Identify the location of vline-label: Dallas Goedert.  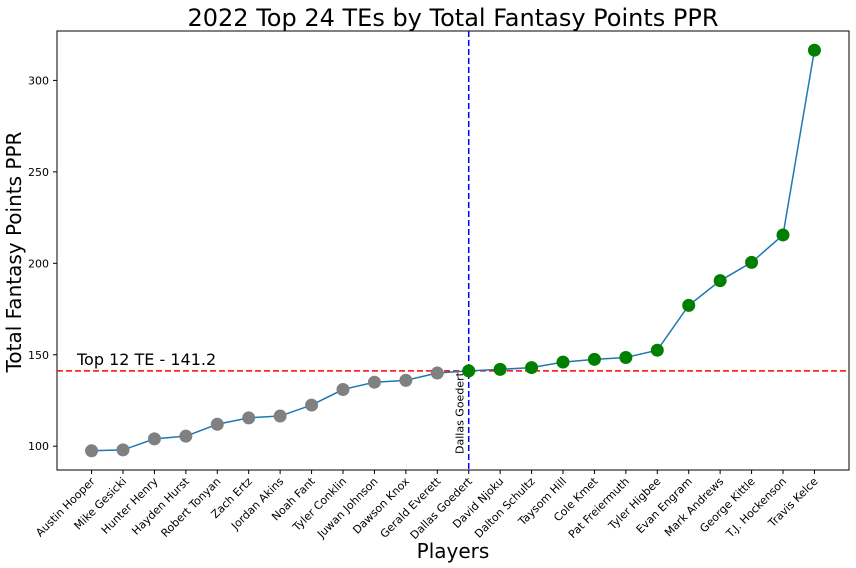
(460, 412).